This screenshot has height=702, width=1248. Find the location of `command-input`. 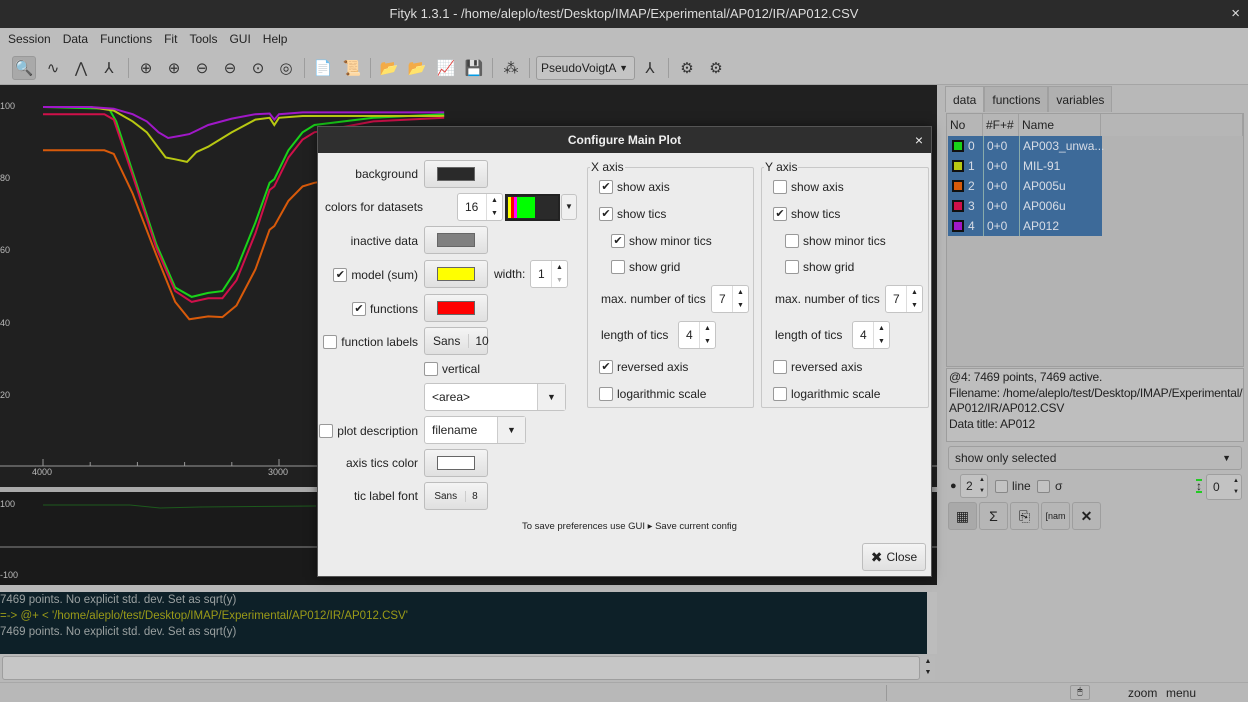

command-input is located at coordinates (461, 668).